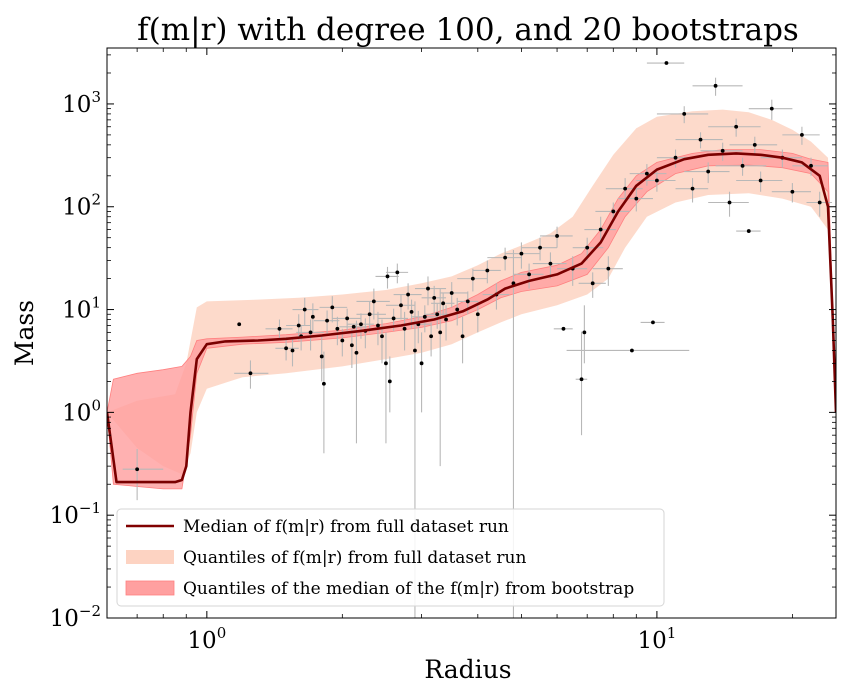 This screenshot has width=850, height=700. I want to click on y-tick-label: 10¹, so click(81, 309).